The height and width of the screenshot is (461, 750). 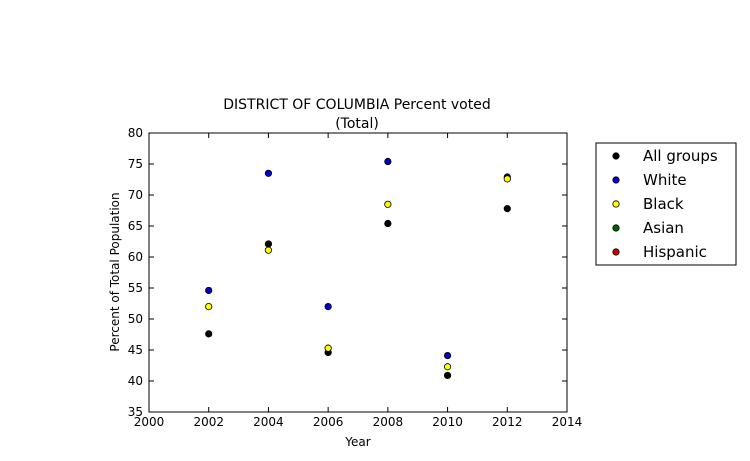 What do you see at coordinates (616, 156) in the screenshot?
I see `legend-marker-all-groups` at bounding box center [616, 156].